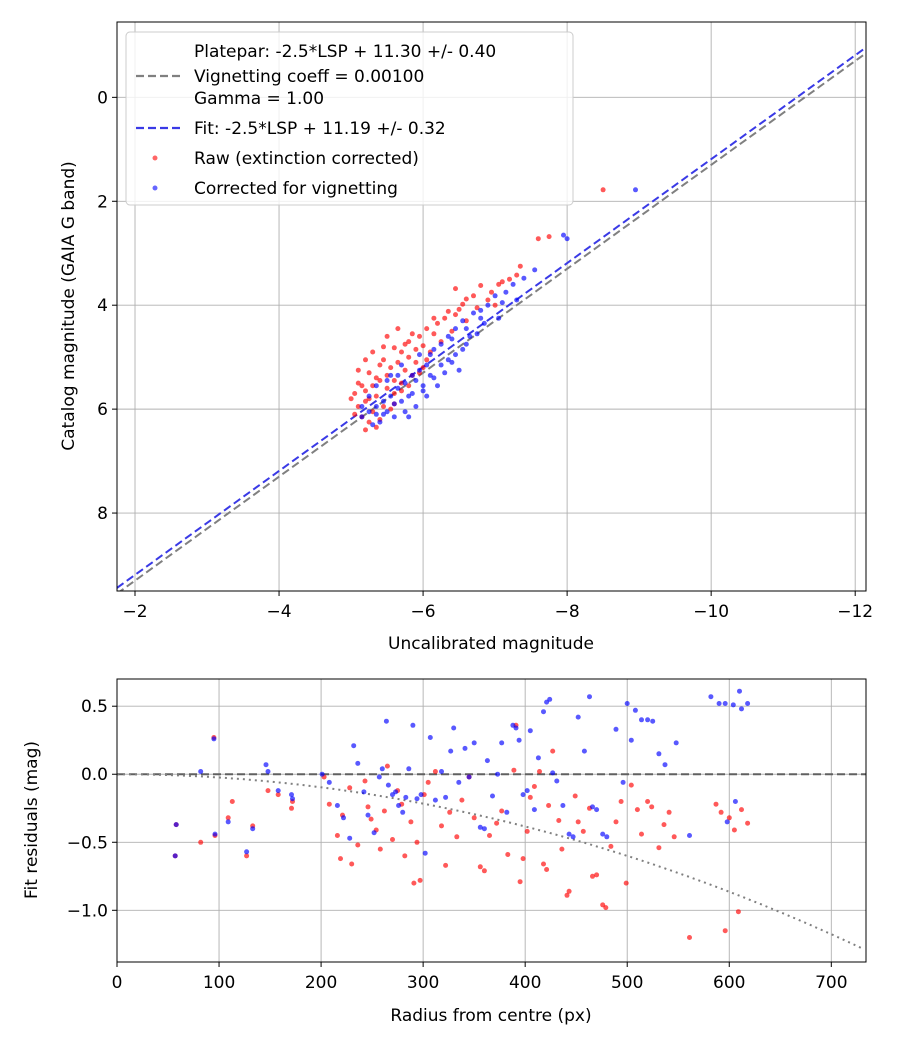  I want to click on top-x-tick-label: −12, so click(855, 612).